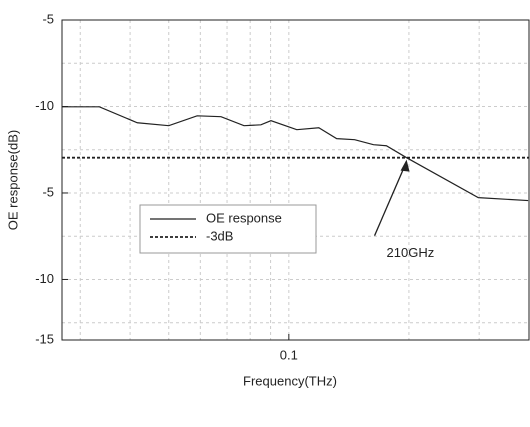 The width and height of the screenshot is (530, 427). Describe the element at coordinates (290, 380) in the screenshot. I see `x-axis-label: Frequency(THz)` at that location.